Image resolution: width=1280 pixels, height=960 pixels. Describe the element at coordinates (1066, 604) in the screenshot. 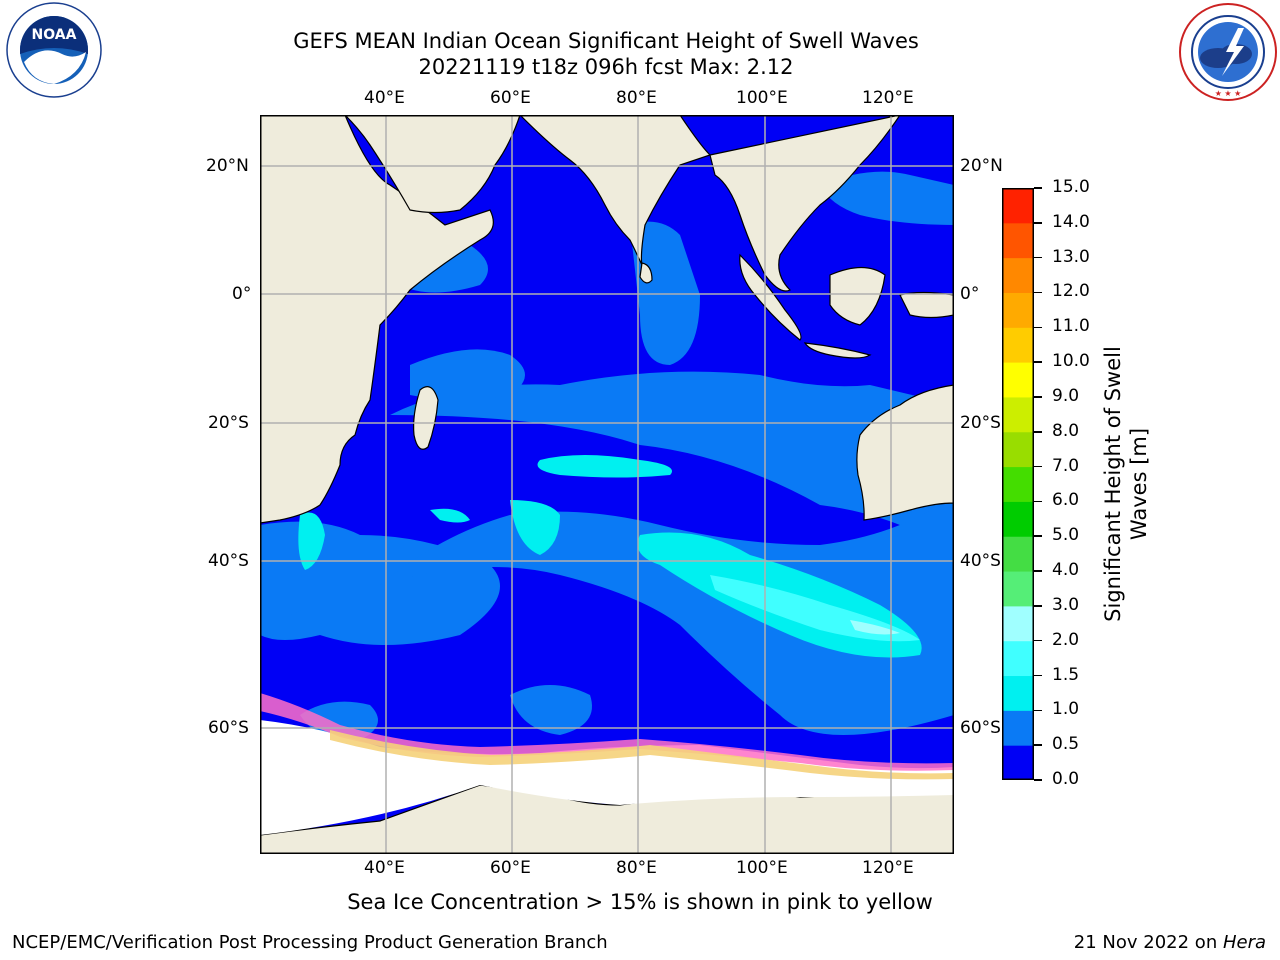

I see `colorbar-tick-label: 3.0` at that location.